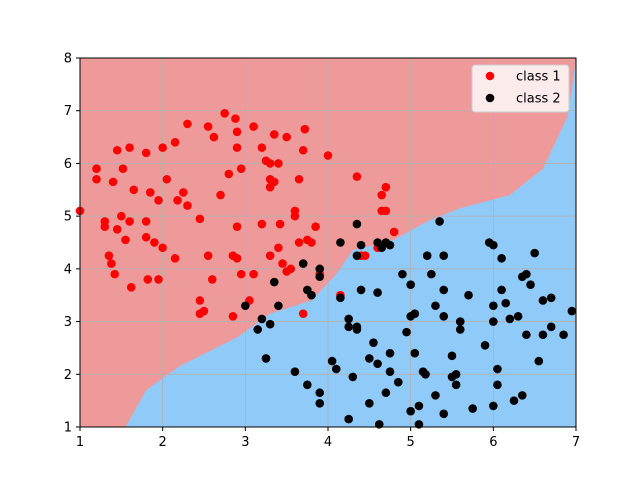 This screenshot has width=640, height=480. I want to click on legend: class 1 class 2, so click(520, 88).